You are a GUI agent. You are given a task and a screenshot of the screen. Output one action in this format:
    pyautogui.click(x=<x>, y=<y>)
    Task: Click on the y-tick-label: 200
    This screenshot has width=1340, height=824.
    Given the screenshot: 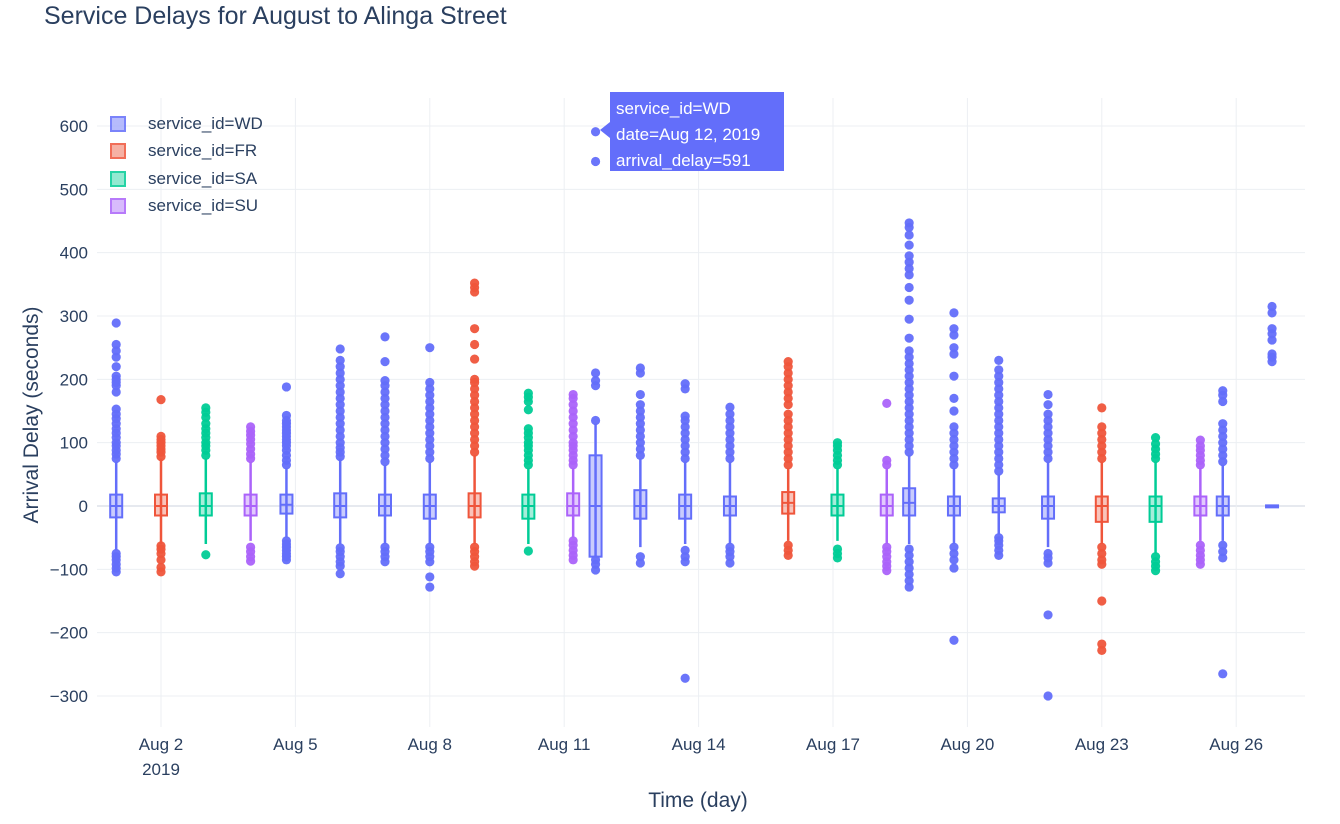 What is the action you would take?
    pyautogui.click(x=74, y=379)
    